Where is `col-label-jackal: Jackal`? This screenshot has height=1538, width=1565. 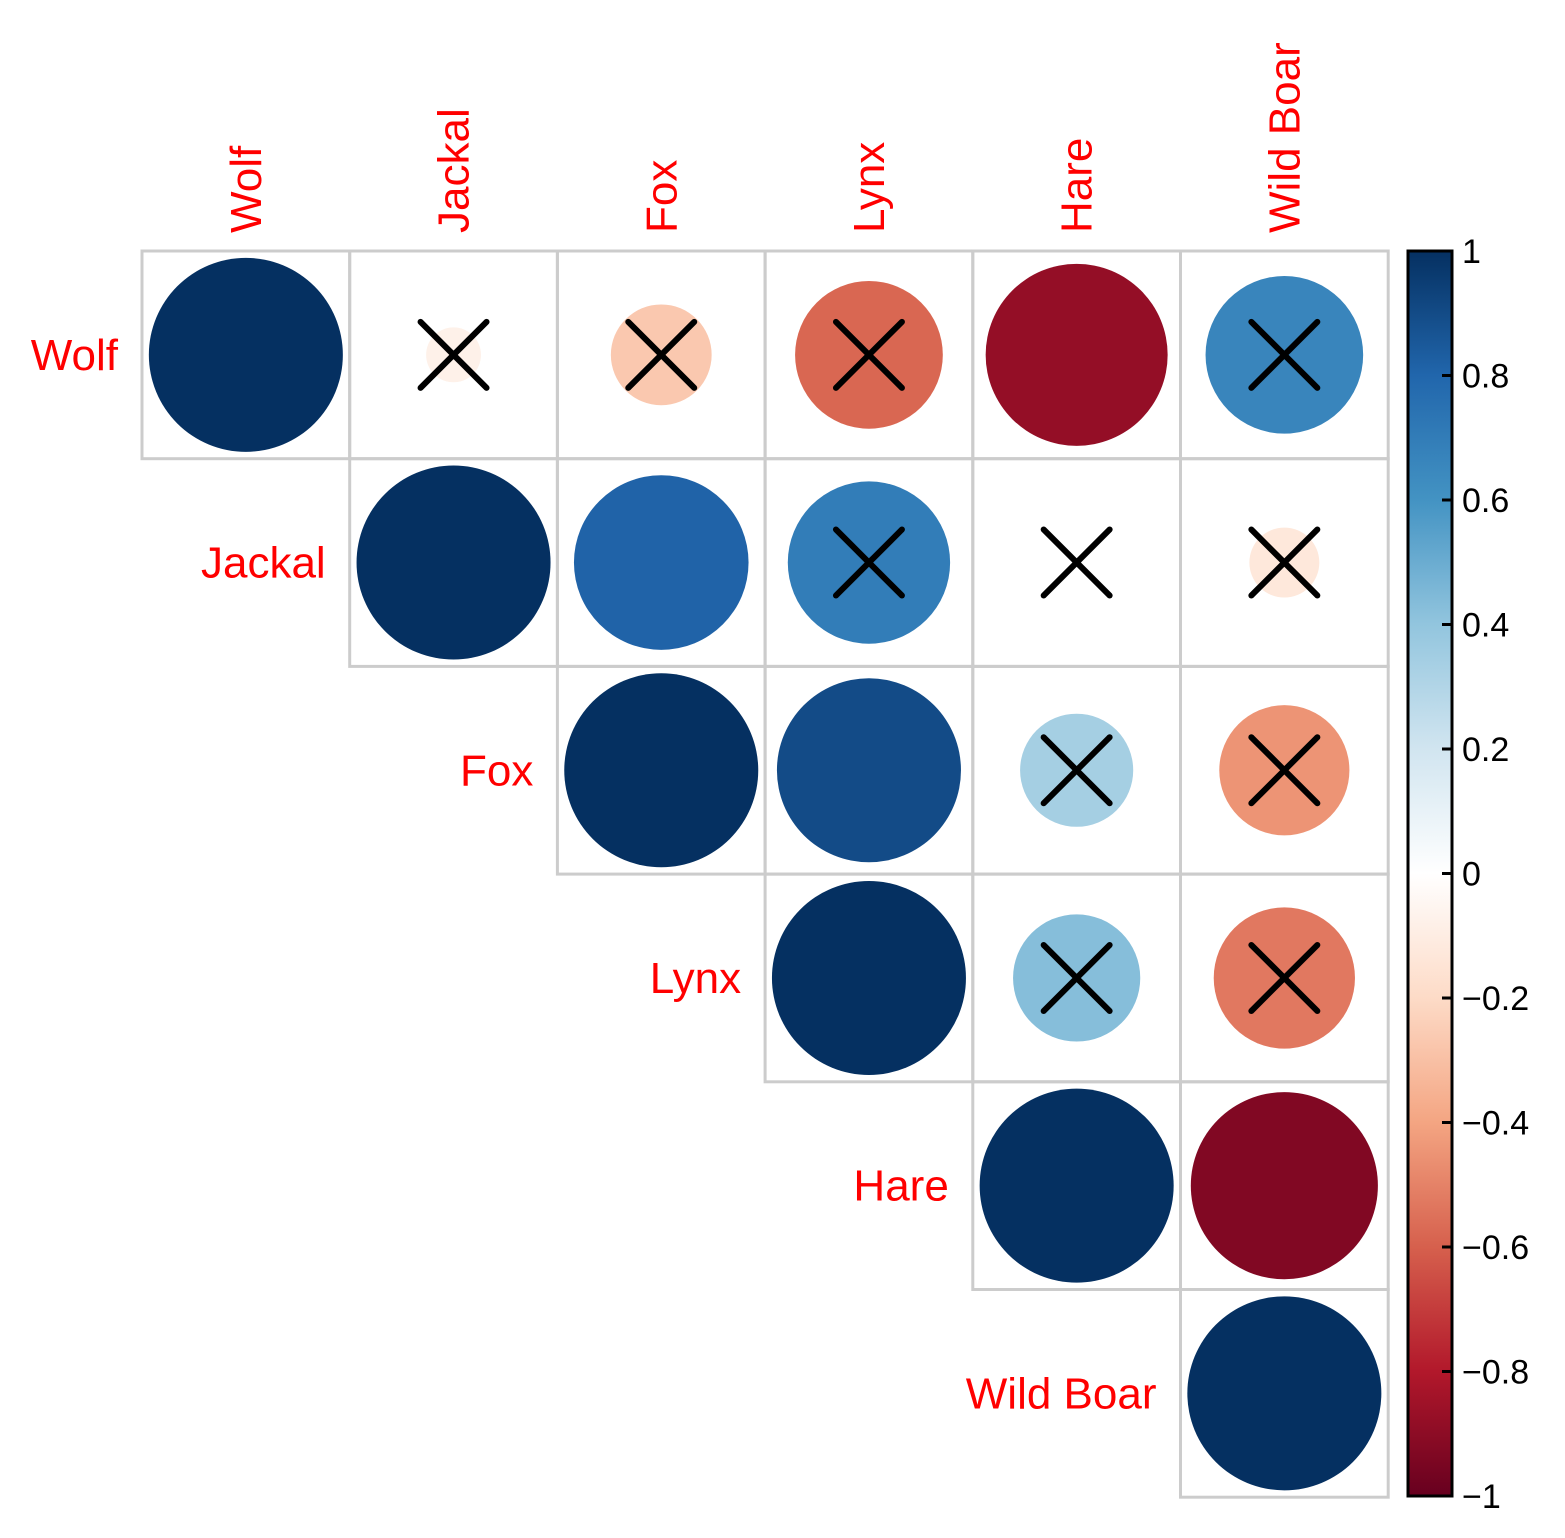 col-label-jackal: Jackal is located at coordinates (454, 170).